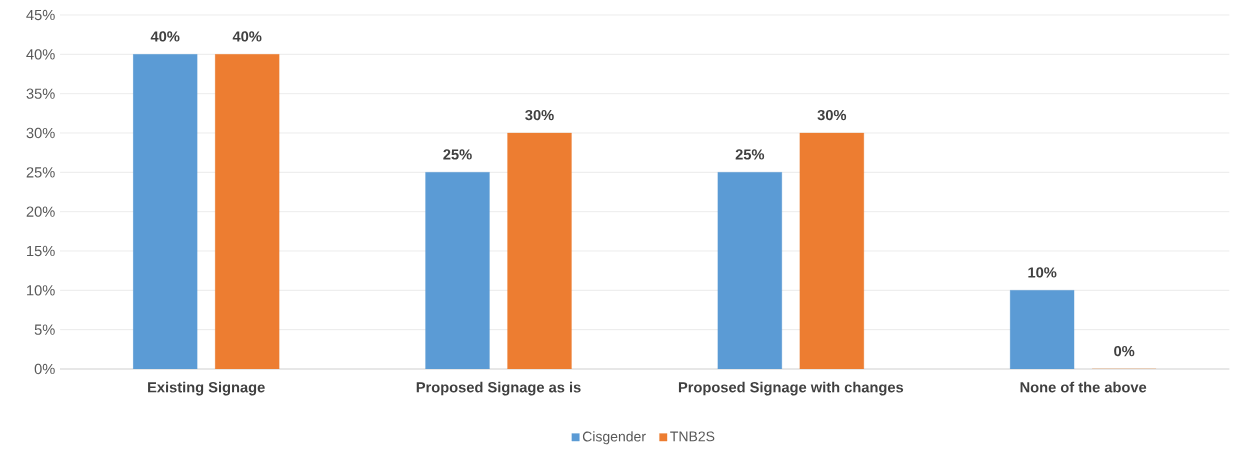 This screenshot has height=471, width=1247. I want to click on x-tick-label: None of the above, so click(1083, 387).